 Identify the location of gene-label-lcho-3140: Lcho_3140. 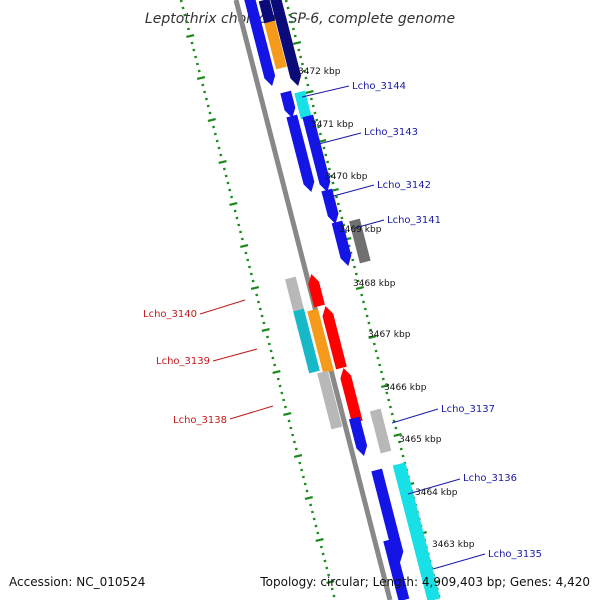
(170, 314).